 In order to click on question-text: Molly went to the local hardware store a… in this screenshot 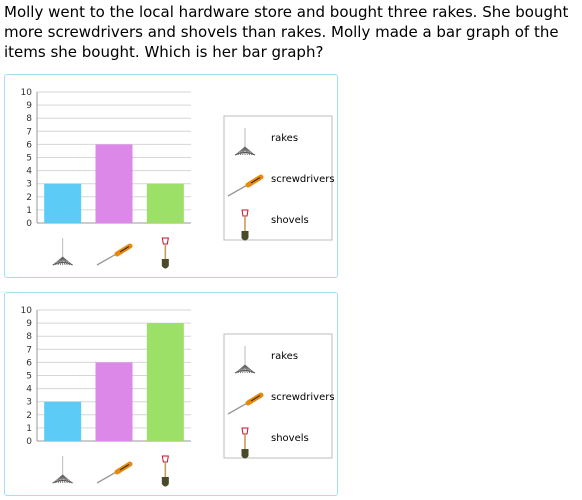, I will do `click(286, 32)`.